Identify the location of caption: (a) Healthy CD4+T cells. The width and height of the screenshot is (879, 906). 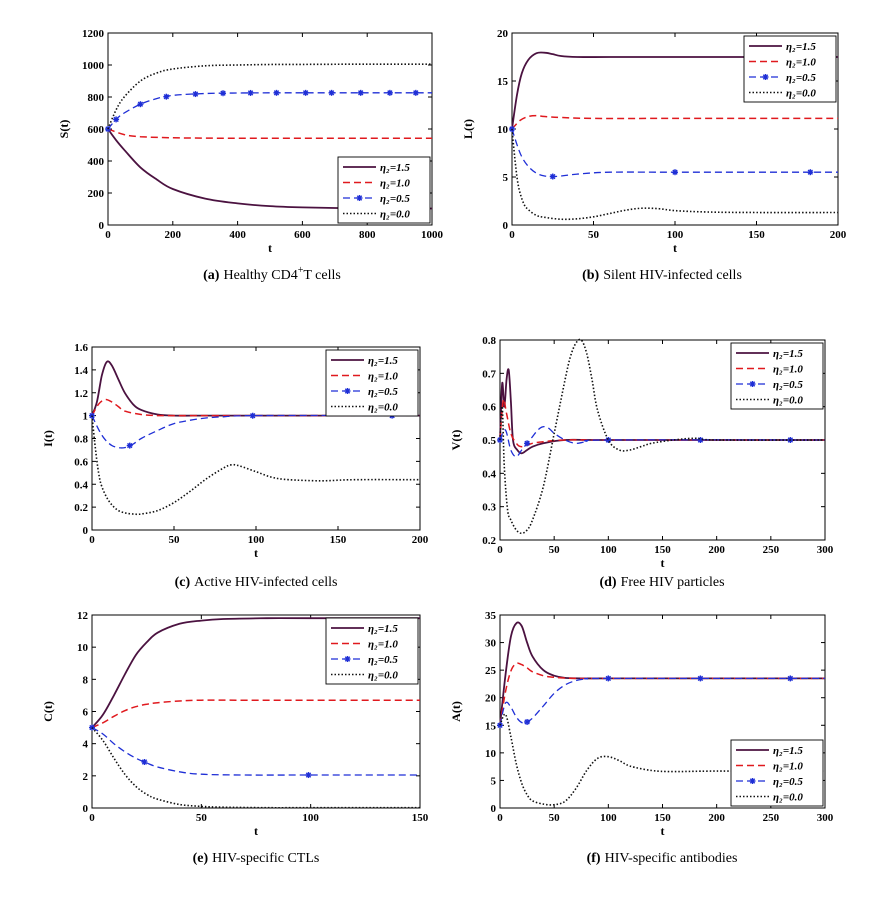
(272, 274).